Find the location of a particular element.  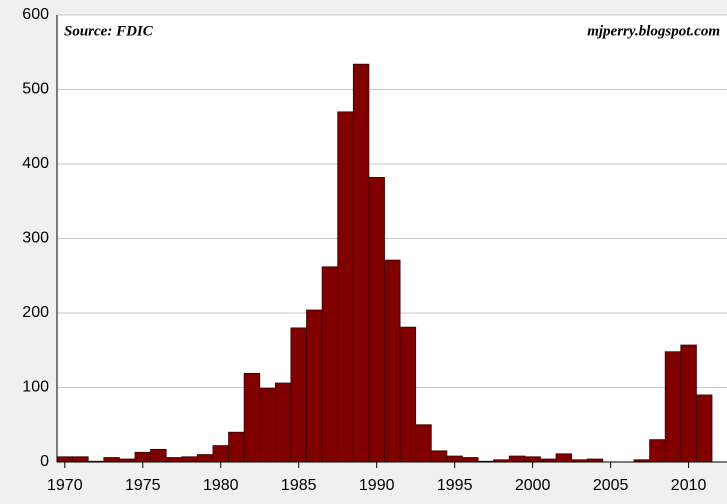

credit-note: mjperry.blogspot.com is located at coordinates (653, 31).